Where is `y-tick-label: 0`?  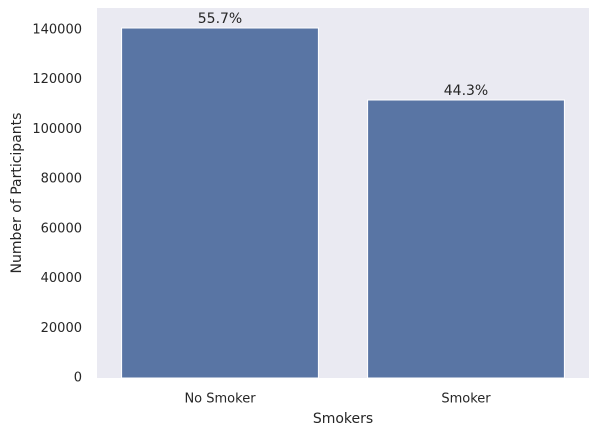 y-tick-label: 0 is located at coordinates (78, 378).